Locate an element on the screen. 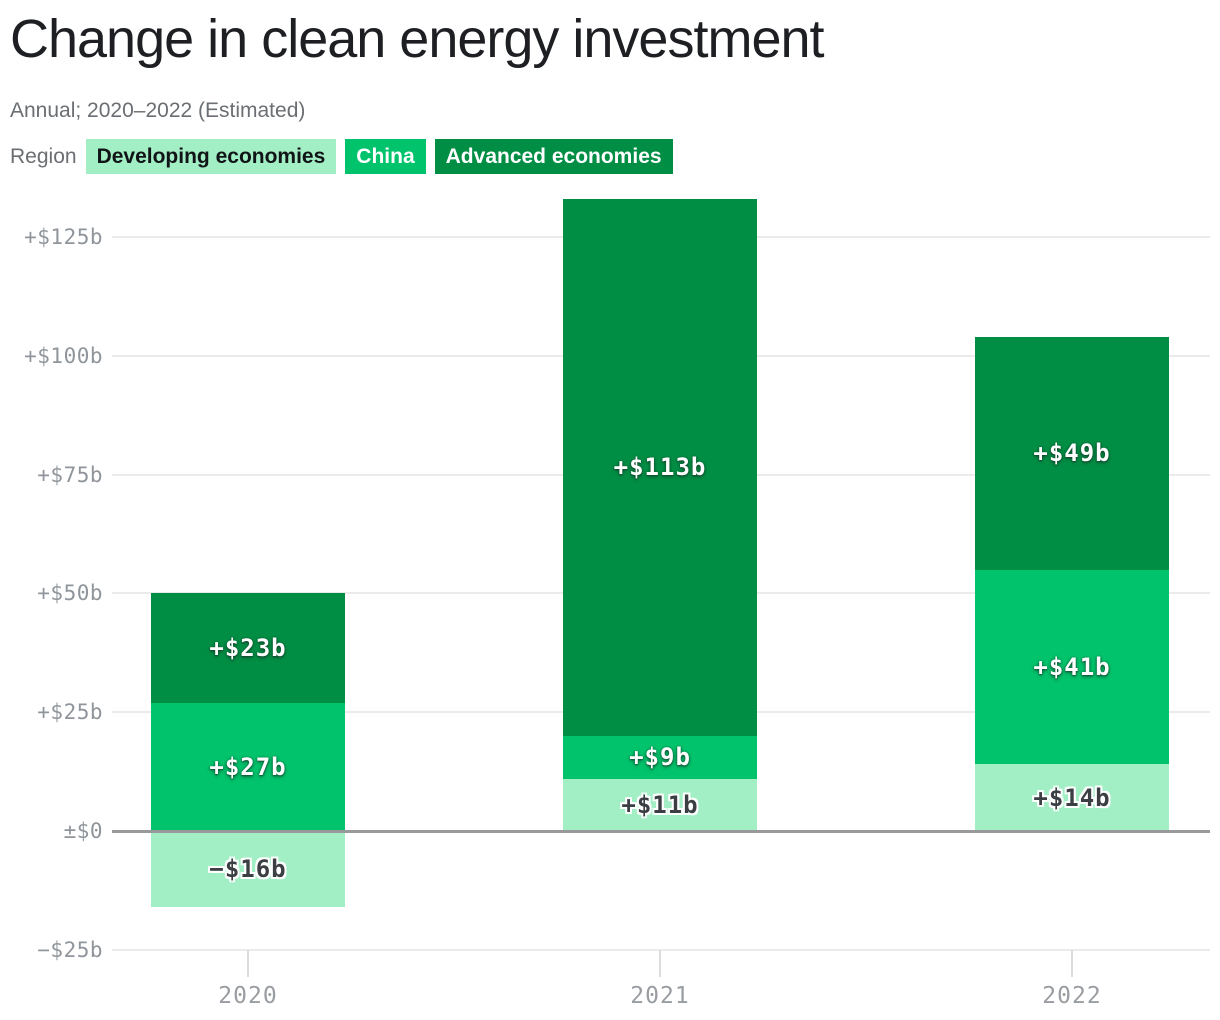 Image resolution: width=1220 pixels, height=1020 pixels. bar-segment-advanced-economies-2020 is located at coordinates (248, 648).